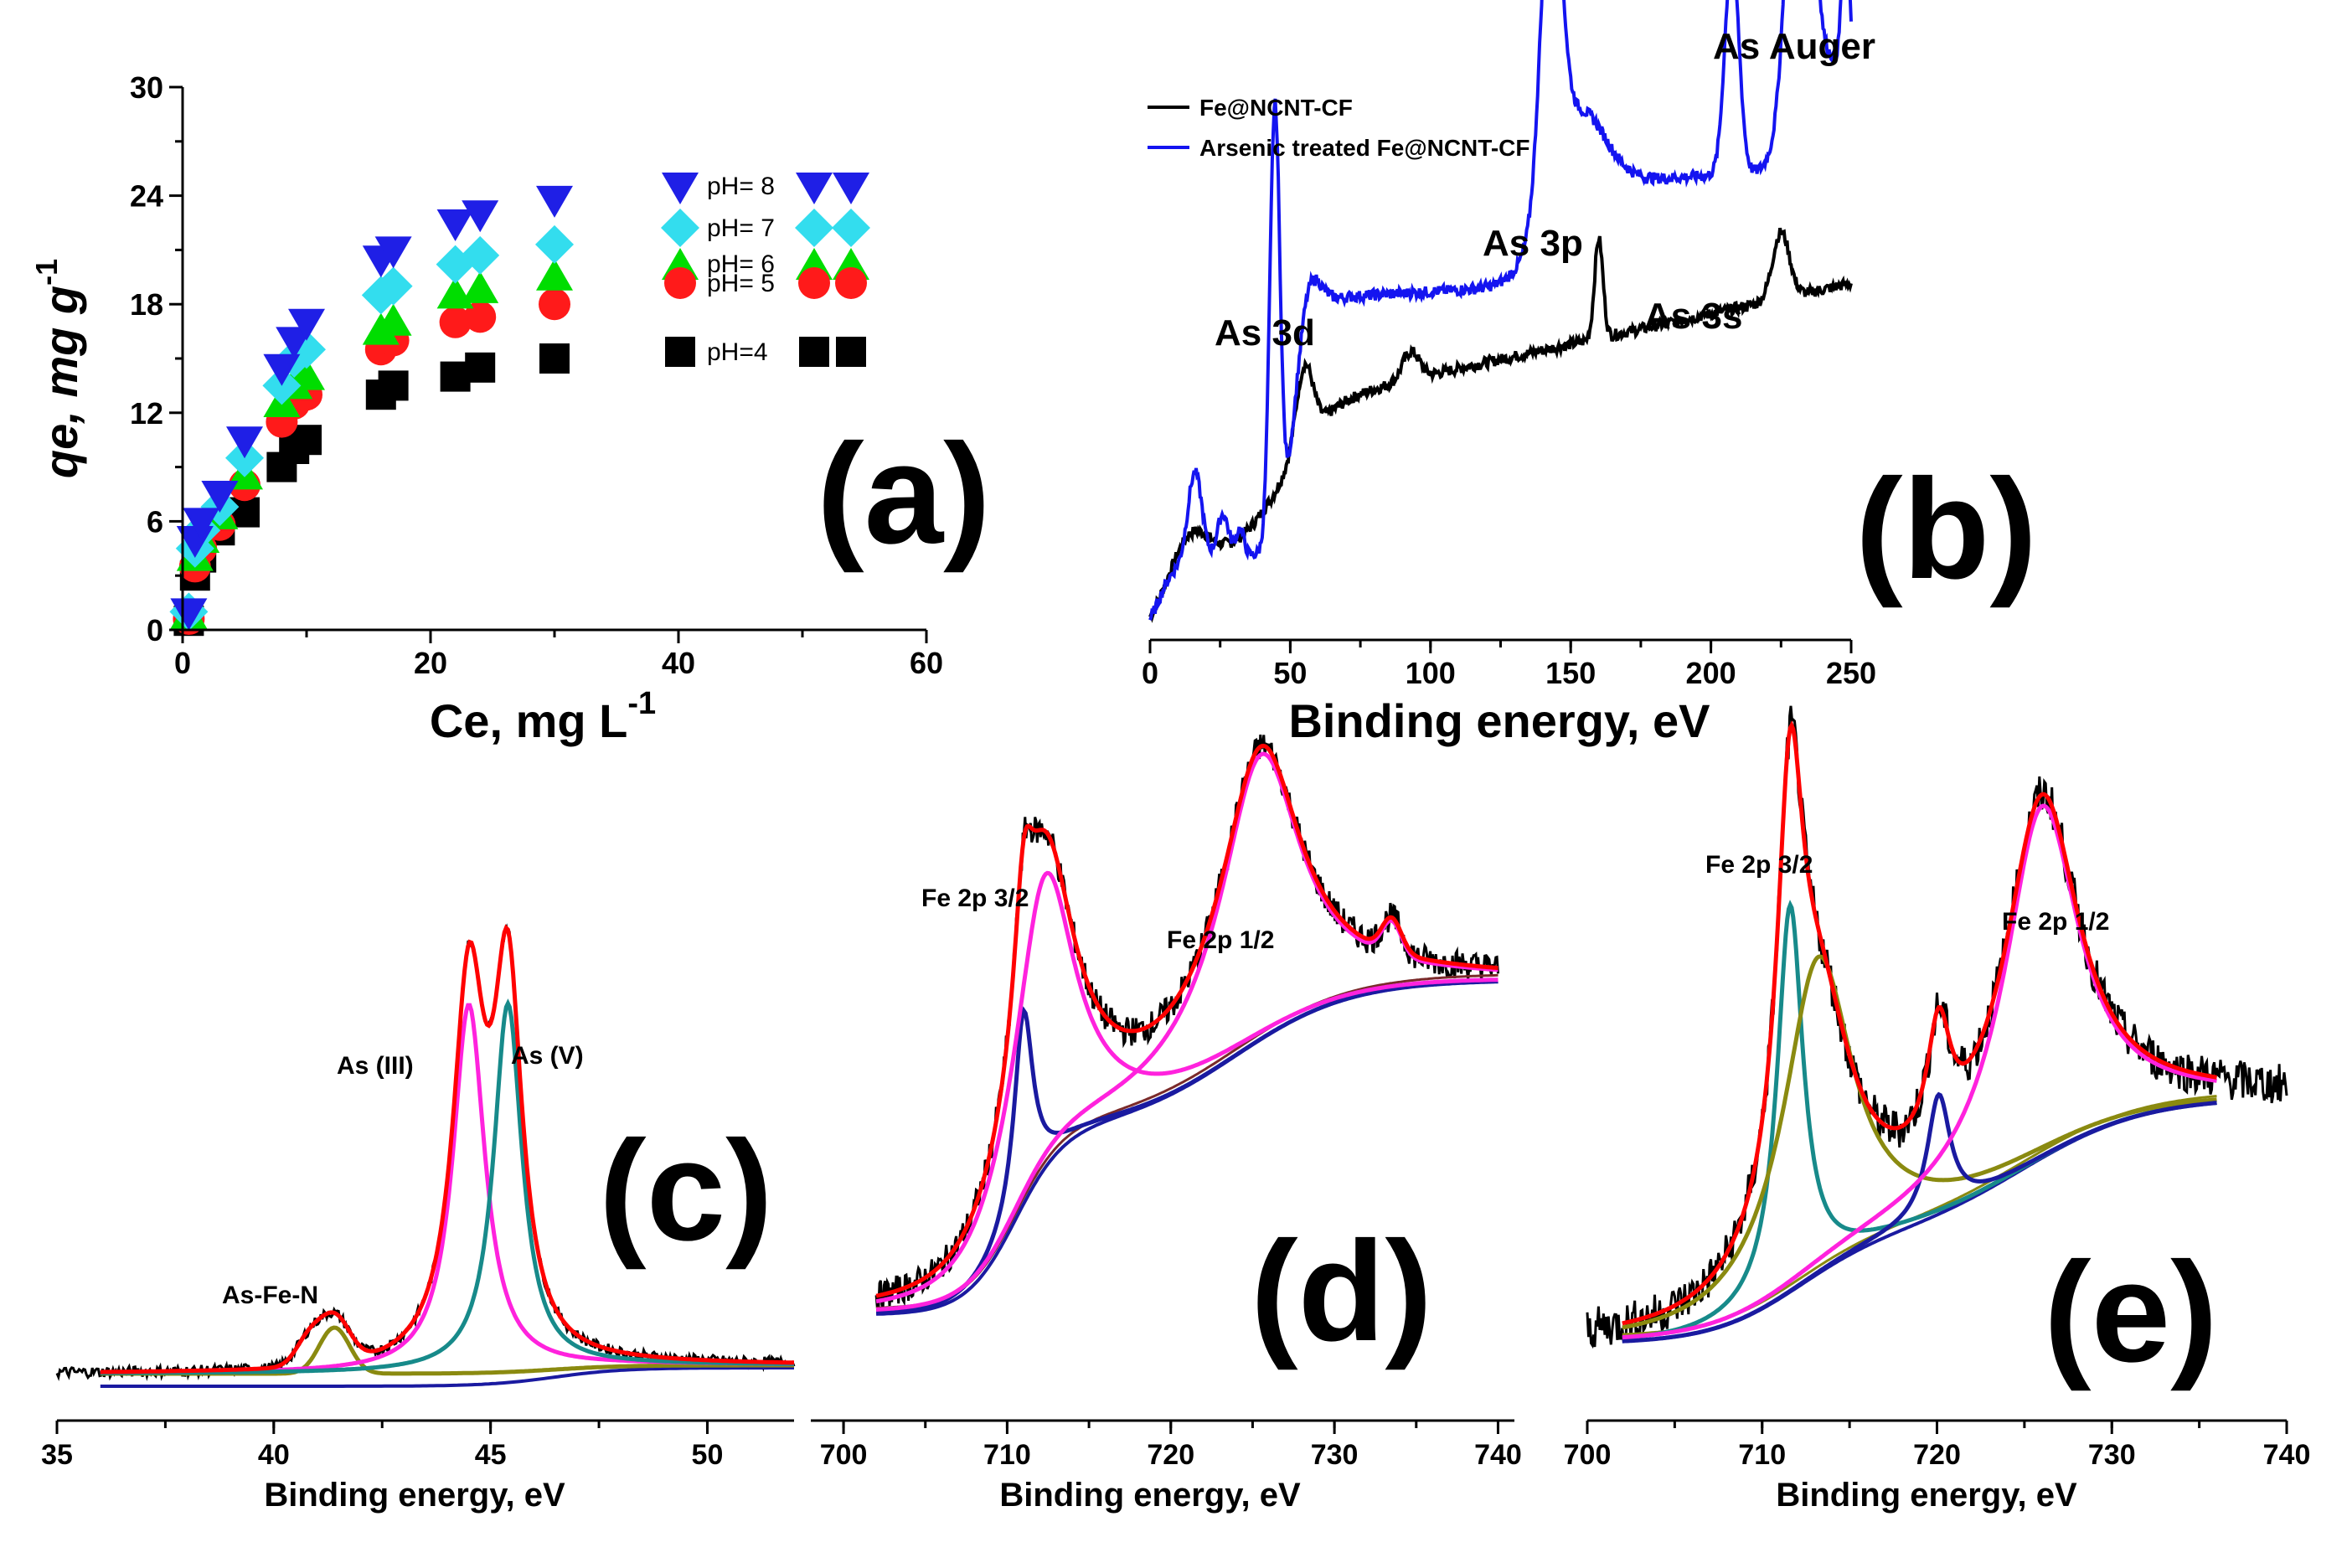 The width and height of the screenshot is (2347, 1568). What do you see at coordinates (1711, 673) in the screenshot?
I see `x-tick-label: 200` at bounding box center [1711, 673].